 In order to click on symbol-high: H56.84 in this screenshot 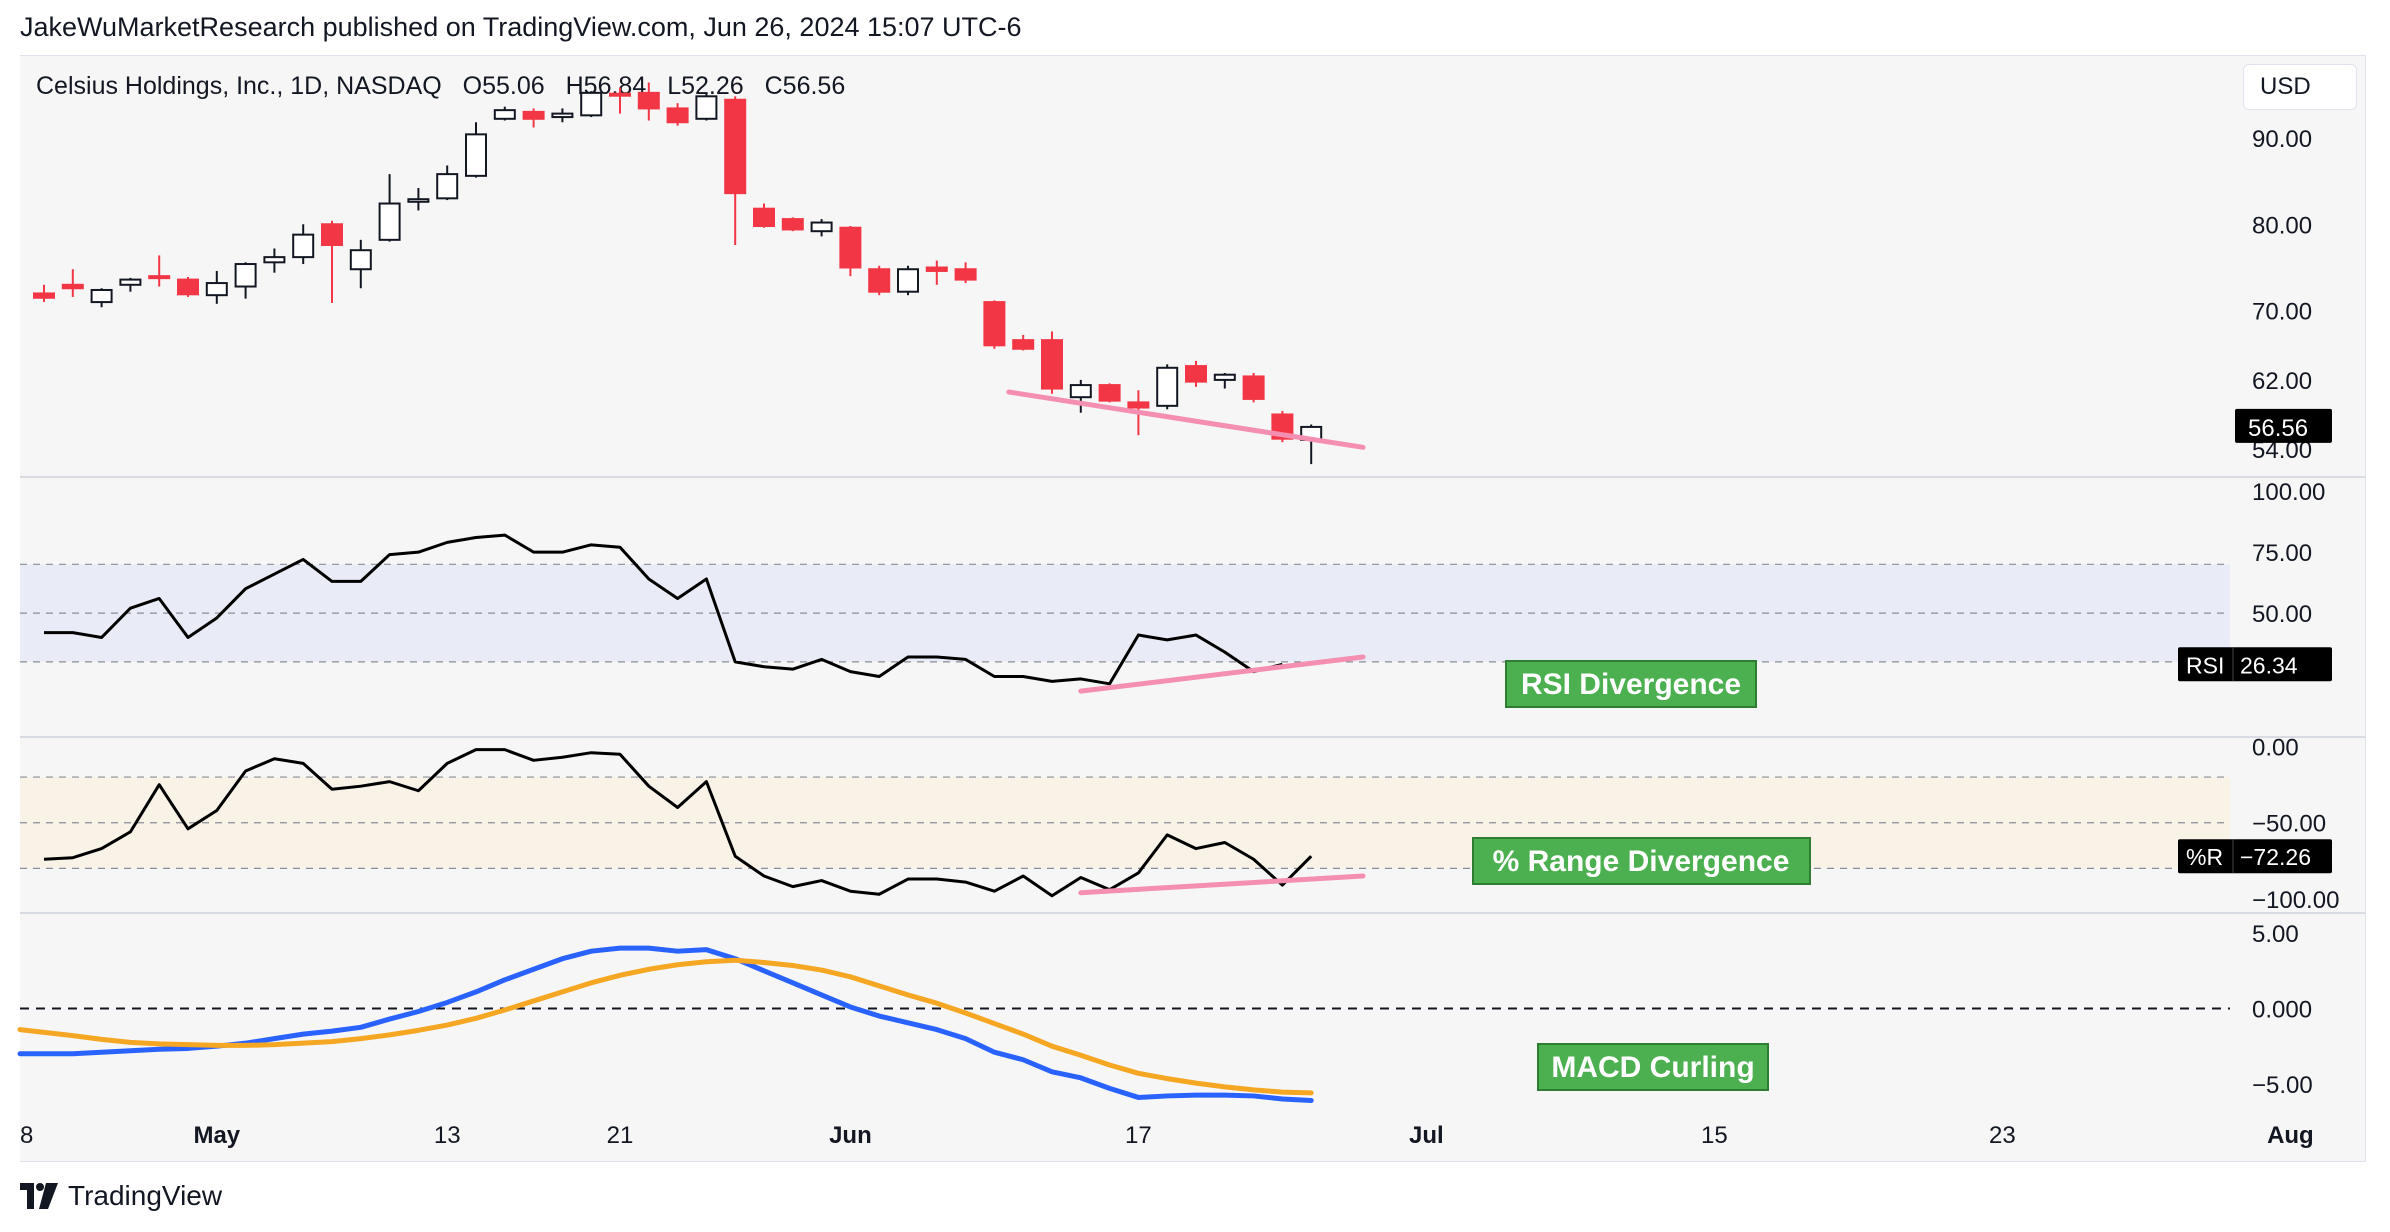, I will do `click(606, 86)`.